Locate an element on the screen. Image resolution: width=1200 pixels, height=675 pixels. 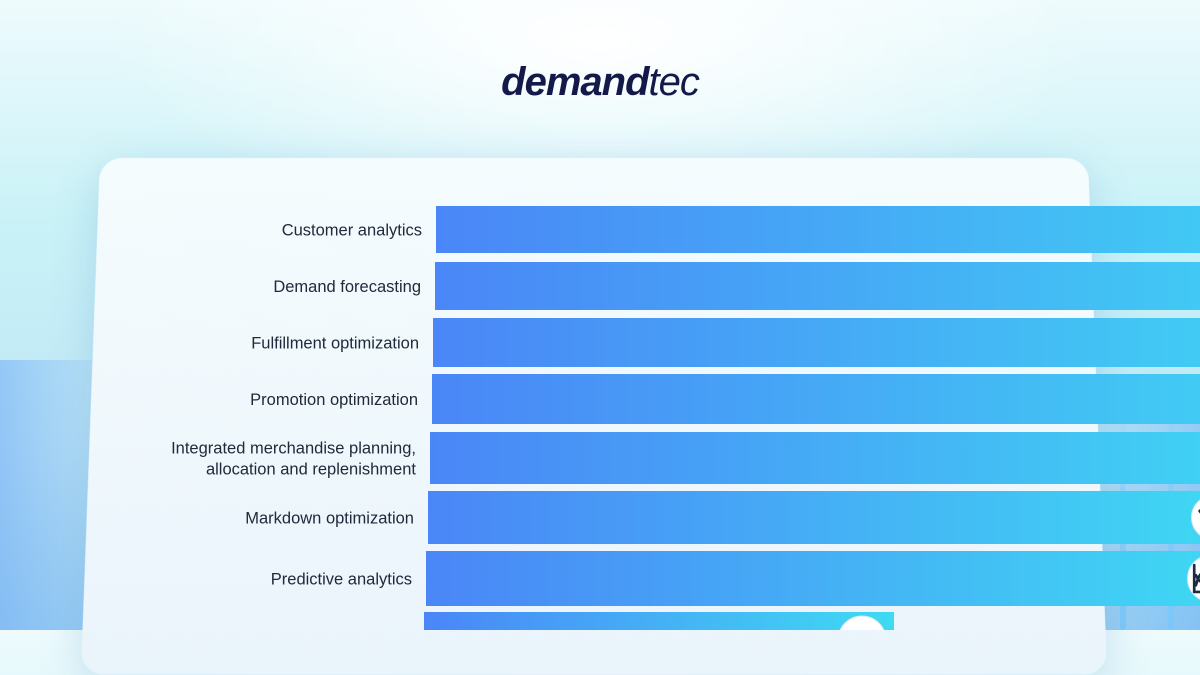
category-label-line: Markdown optimization is located at coordinates (329, 519).